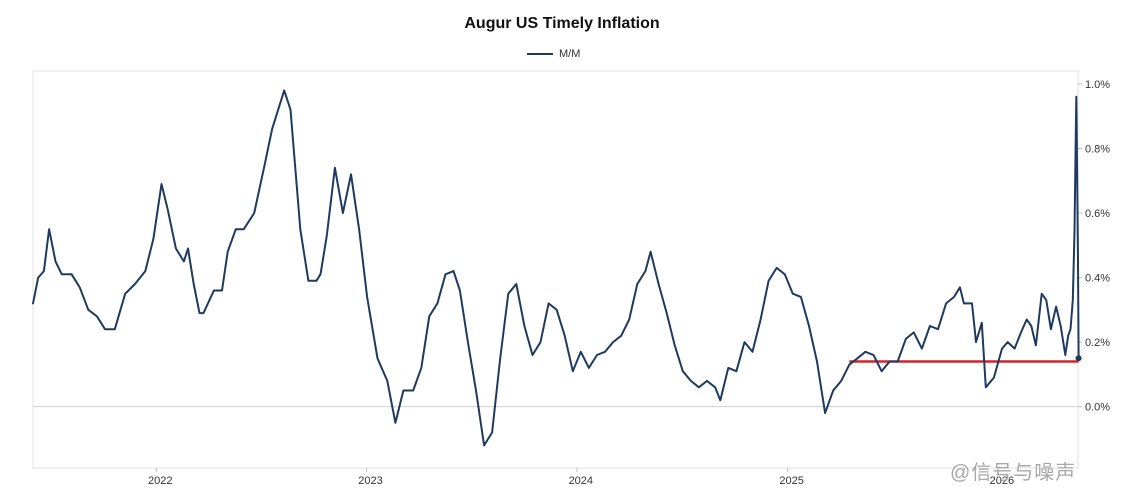 Image resolution: width=1140 pixels, height=499 pixels. I want to click on x-tick-label: 2024, so click(581, 481).